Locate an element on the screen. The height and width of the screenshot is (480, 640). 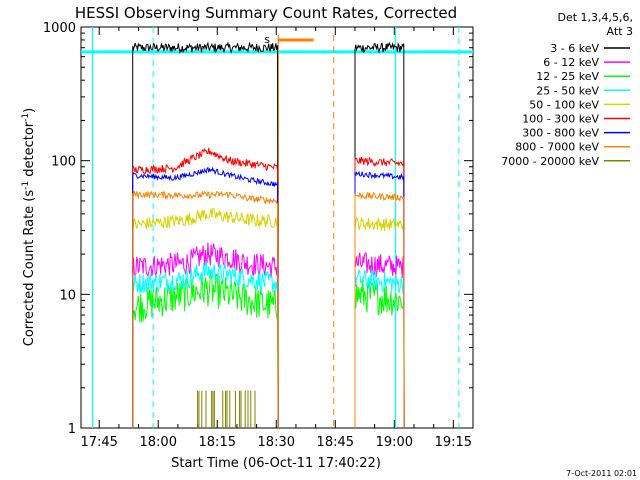
legend-header-line2: Att 3 is located at coordinates (620, 31).